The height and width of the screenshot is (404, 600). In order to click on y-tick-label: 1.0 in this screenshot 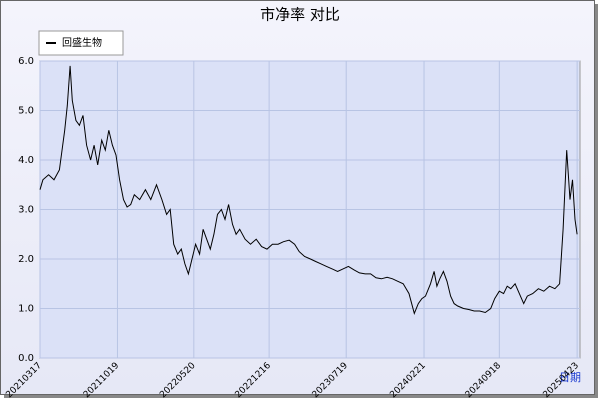, I will do `click(26, 309)`.